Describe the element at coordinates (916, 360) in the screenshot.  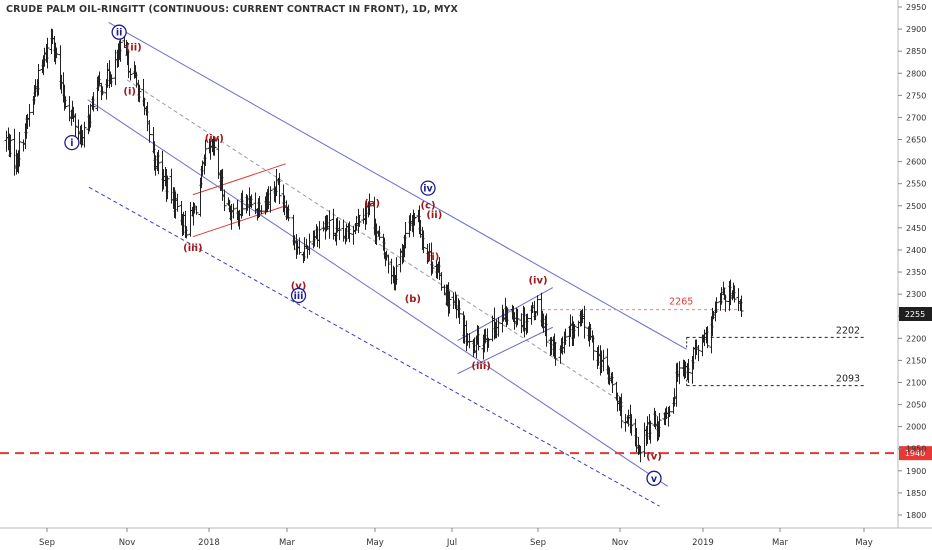
I see `price-tick-label: 2150` at that location.